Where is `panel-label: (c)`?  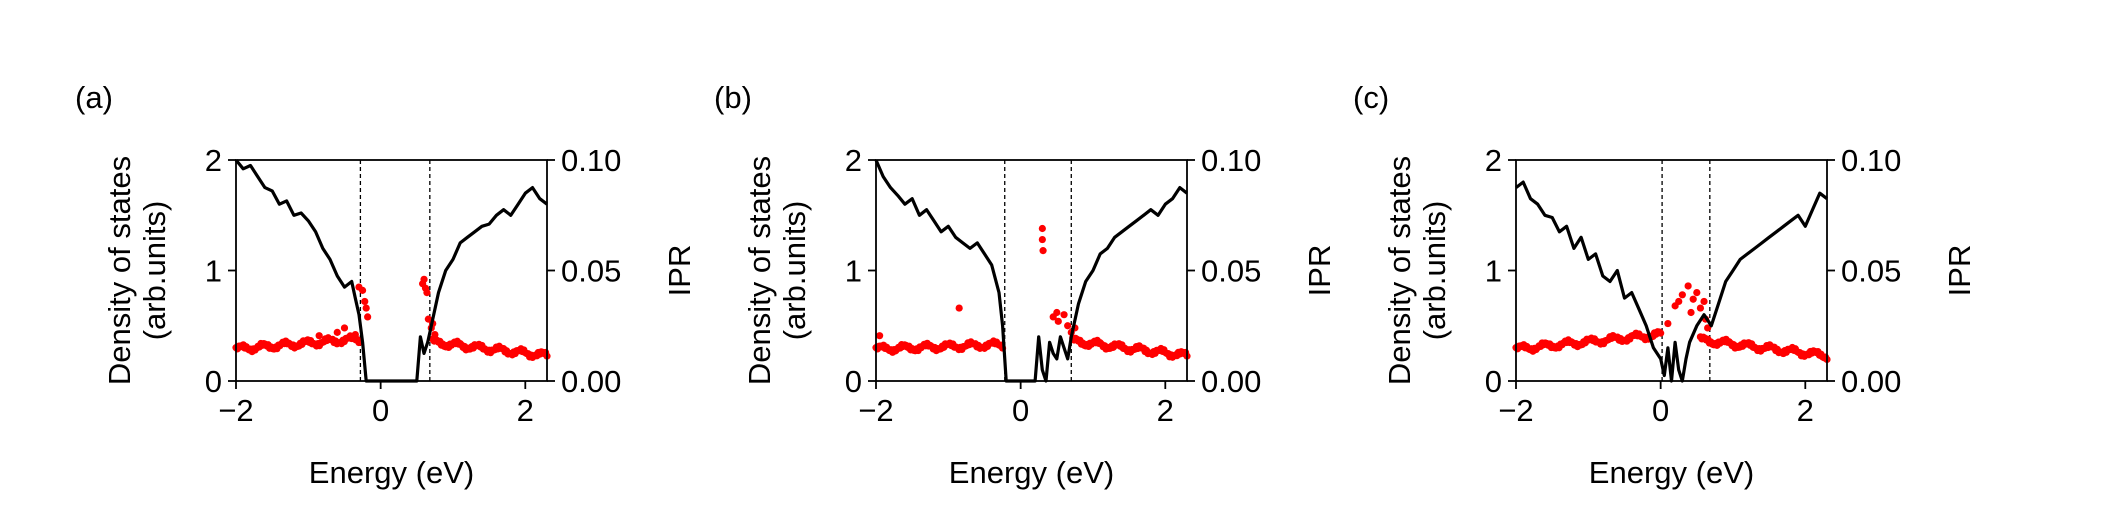
panel-label: (c) is located at coordinates (1371, 97).